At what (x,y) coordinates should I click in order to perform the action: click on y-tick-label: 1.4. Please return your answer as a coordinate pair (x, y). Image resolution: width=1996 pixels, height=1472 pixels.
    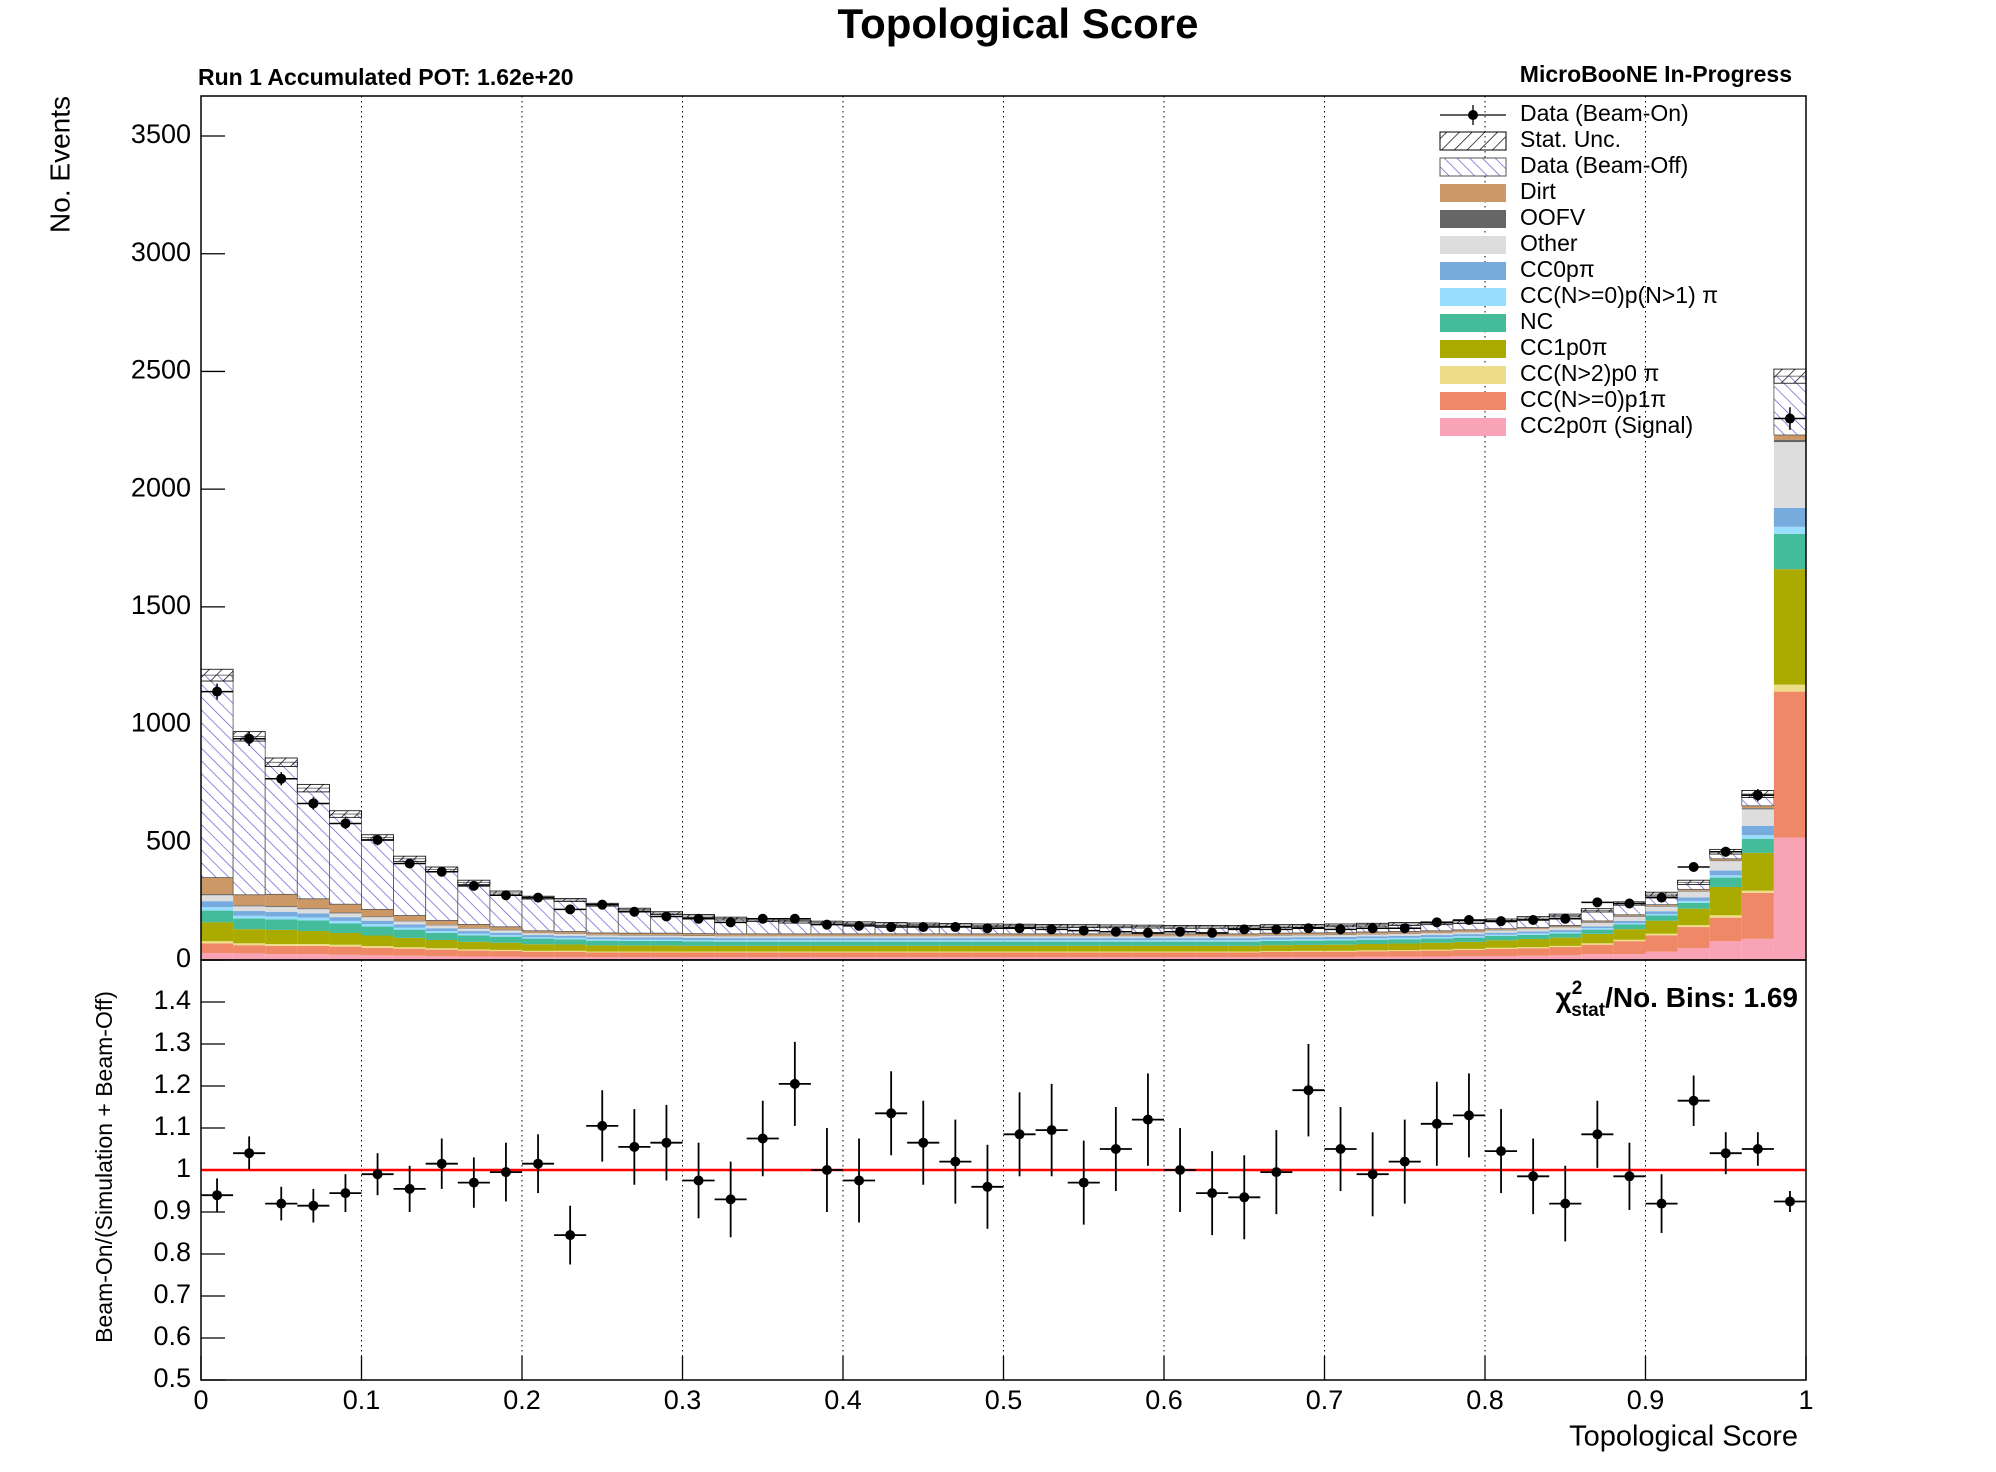
    Looking at the image, I should click on (172, 1000).